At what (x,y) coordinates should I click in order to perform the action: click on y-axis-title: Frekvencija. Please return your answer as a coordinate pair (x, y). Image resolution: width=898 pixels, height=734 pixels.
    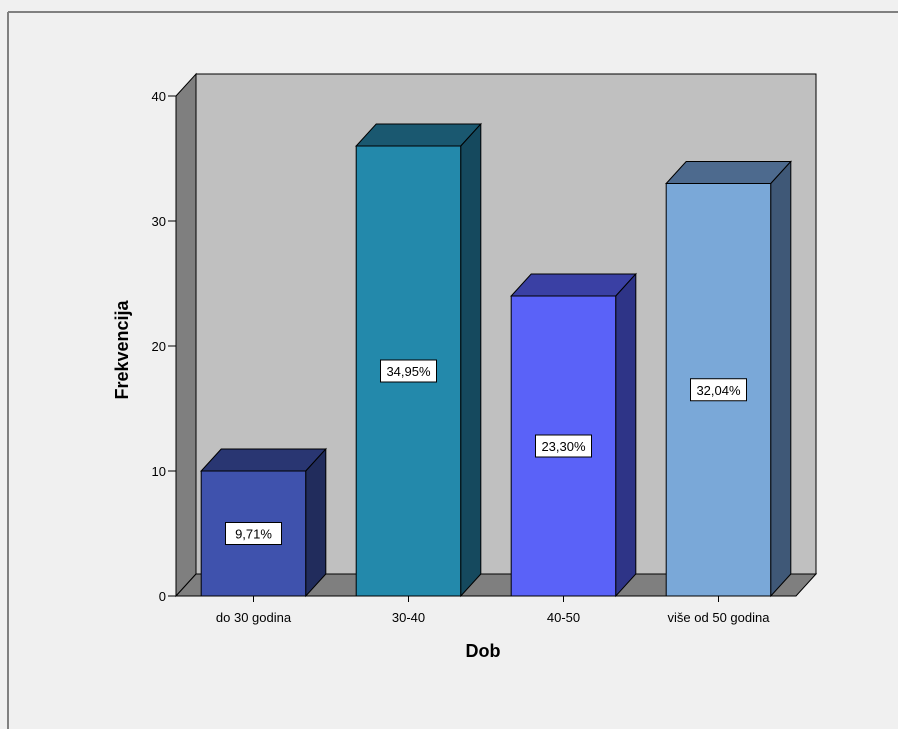
    Looking at the image, I should click on (122, 349).